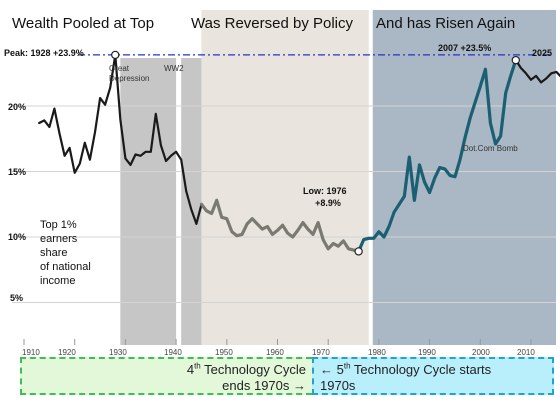  I want to click on fifth-cycle-number: ← 5, so click(332, 369).